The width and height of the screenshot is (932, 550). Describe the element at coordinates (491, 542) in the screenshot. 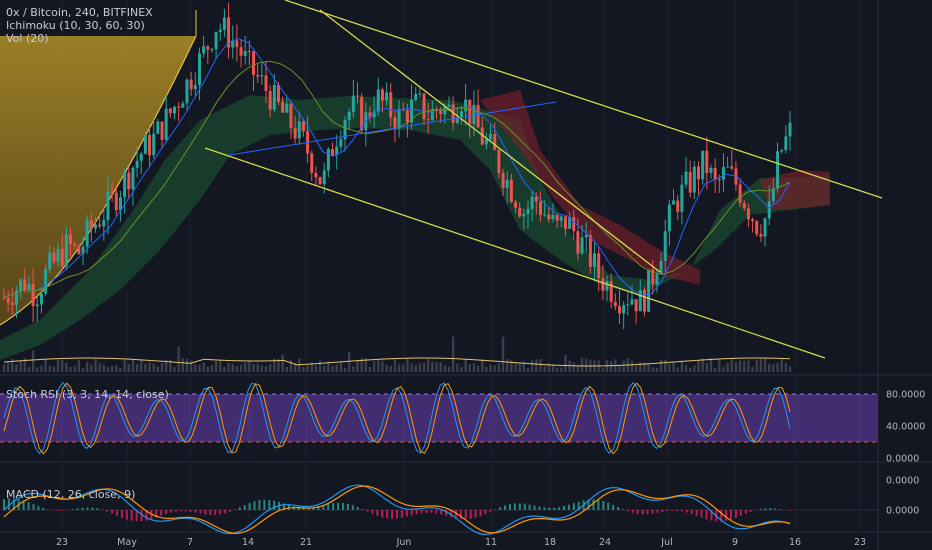

I see `time-tick-label: 11` at that location.